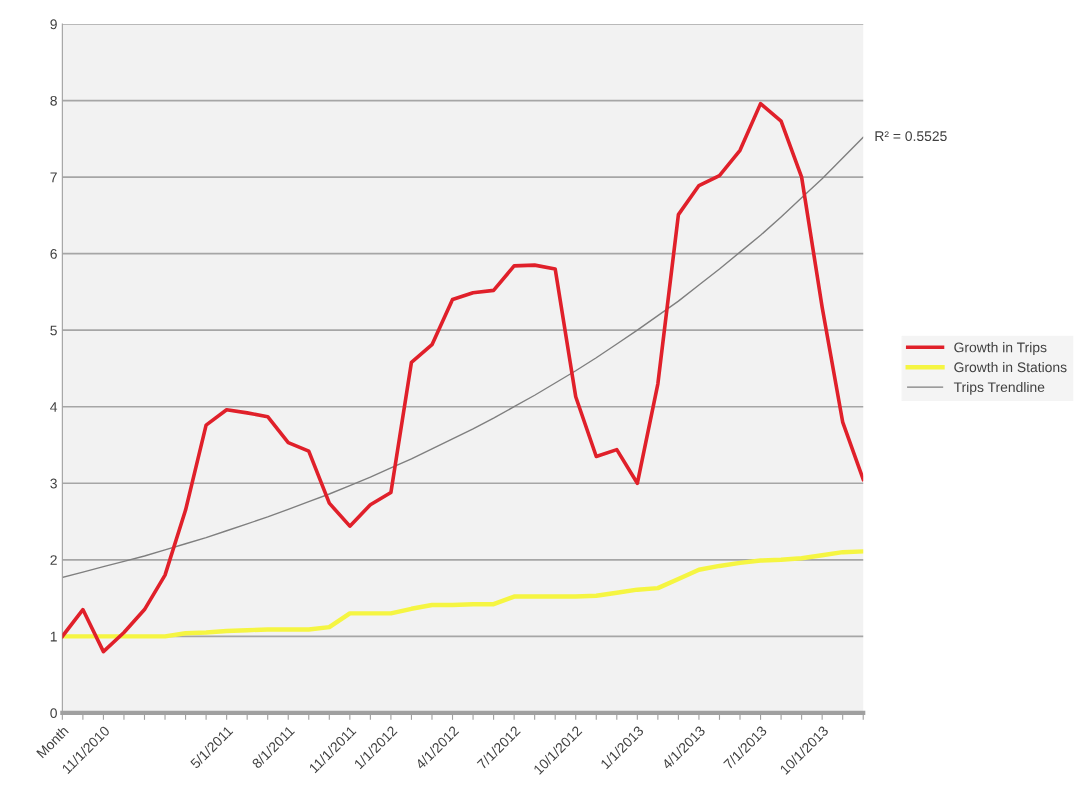 Image resolution: width=1075 pixels, height=801 pixels. Describe the element at coordinates (53, 330) in the screenshot. I see `y-tick-label: 5` at that location.